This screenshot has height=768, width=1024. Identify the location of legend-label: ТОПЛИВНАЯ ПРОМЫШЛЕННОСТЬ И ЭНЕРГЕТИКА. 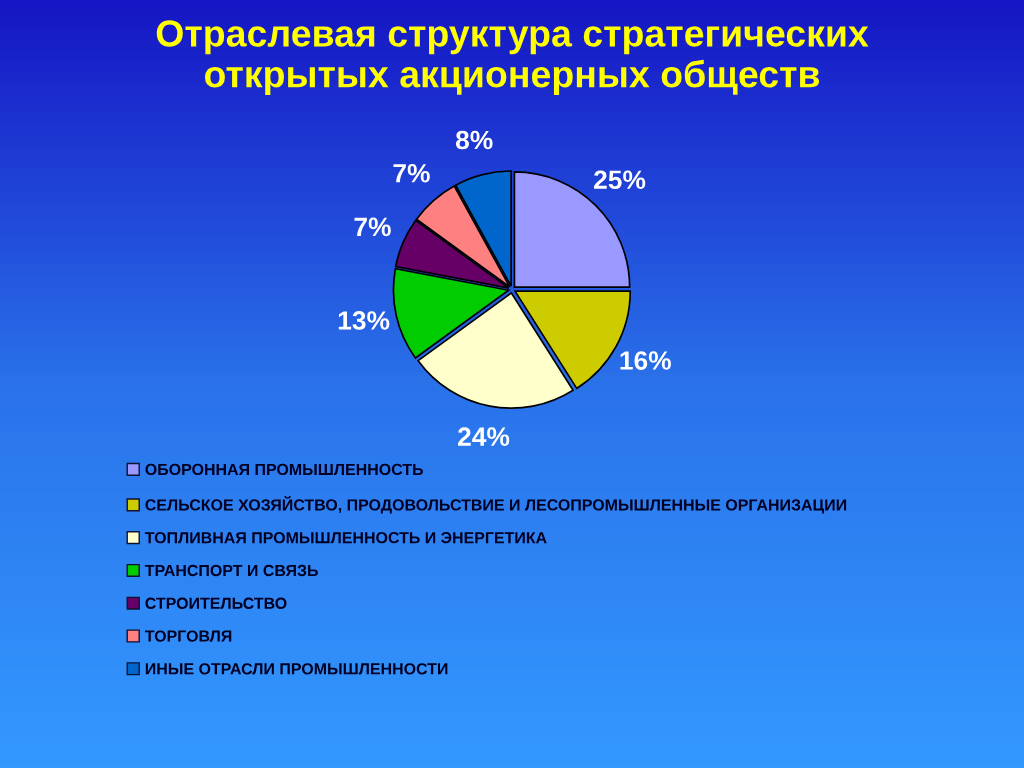
(345, 538).